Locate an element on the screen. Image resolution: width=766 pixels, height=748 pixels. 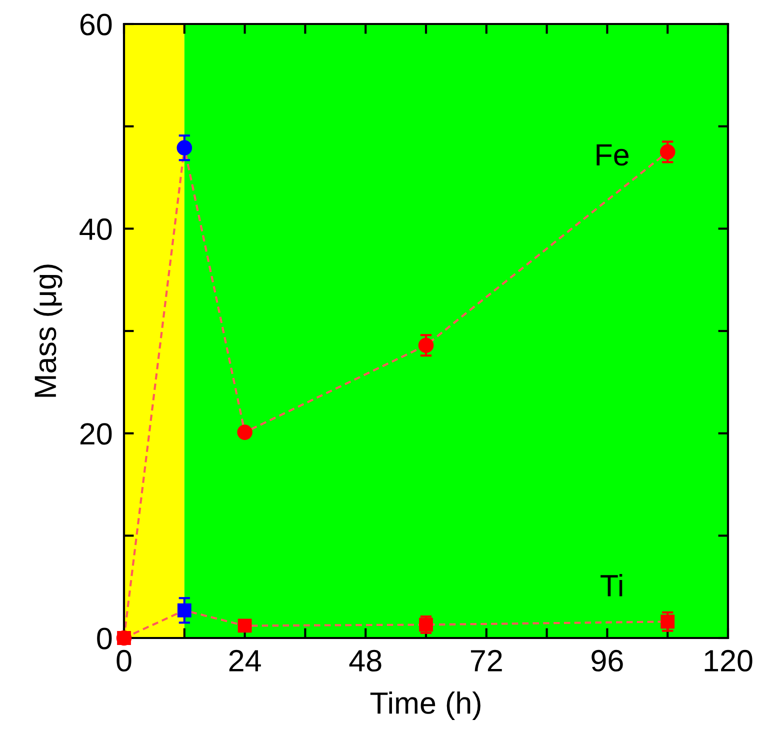
x-axis-title: Time (h) is located at coordinates (425, 705).